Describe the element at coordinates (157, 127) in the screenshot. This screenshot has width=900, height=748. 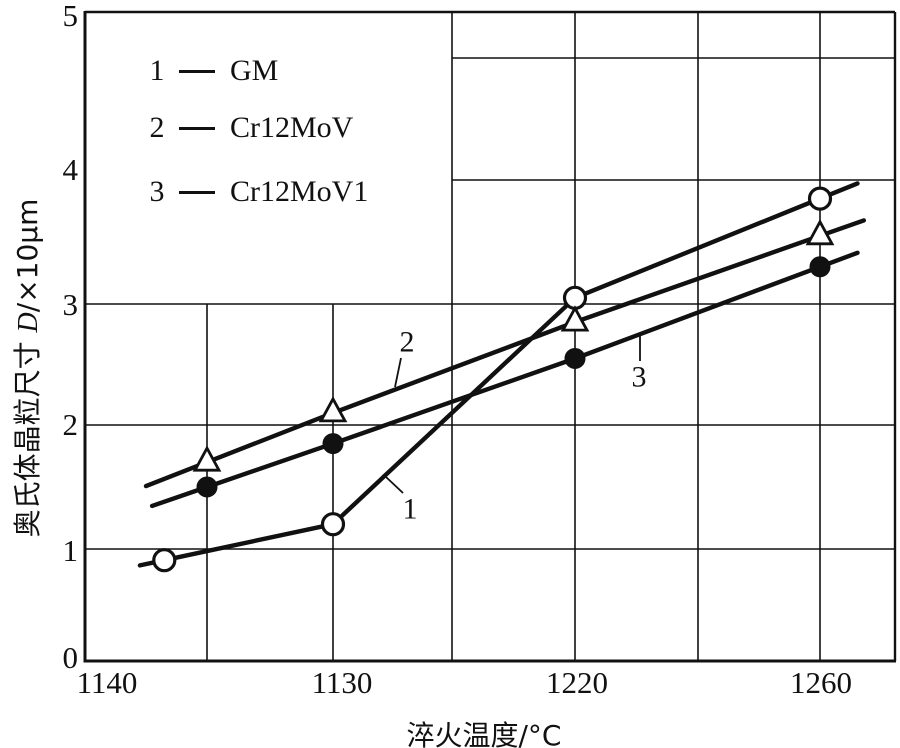
I see `legend-item-number: 2` at that location.